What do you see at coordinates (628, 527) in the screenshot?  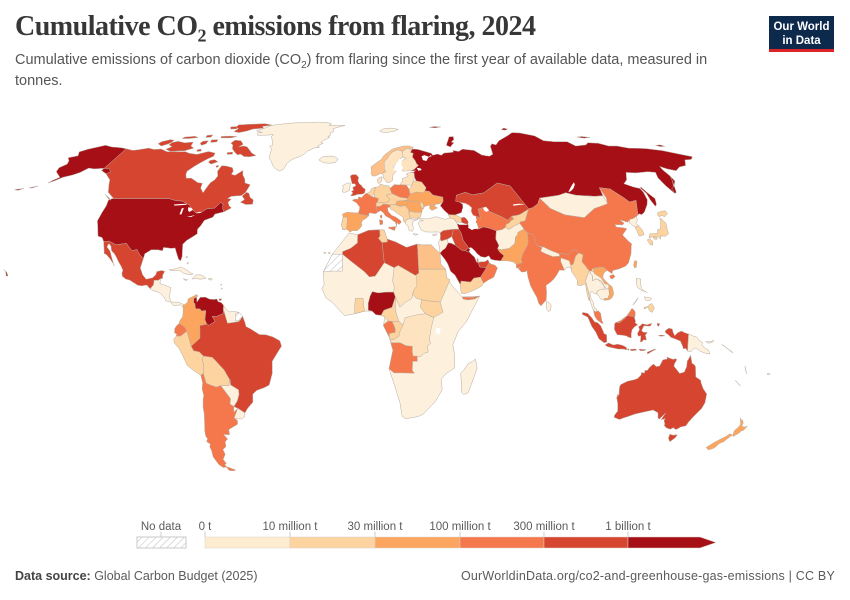 I see `svg-text: 1 billion t` at bounding box center [628, 527].